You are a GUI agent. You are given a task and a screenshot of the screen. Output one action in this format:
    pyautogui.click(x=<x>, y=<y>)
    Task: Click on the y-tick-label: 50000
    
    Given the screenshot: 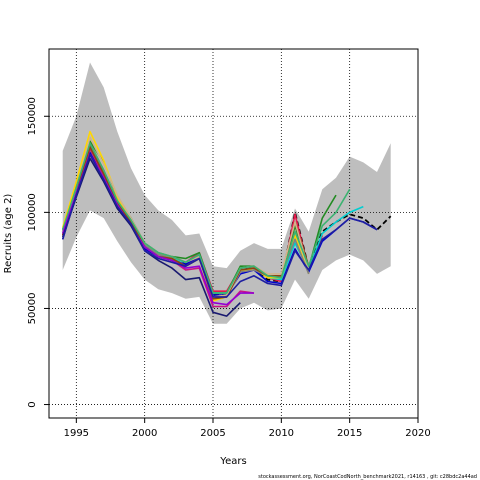 What is the action you would take?
    pyautogui.click(x=32, y=309)
    